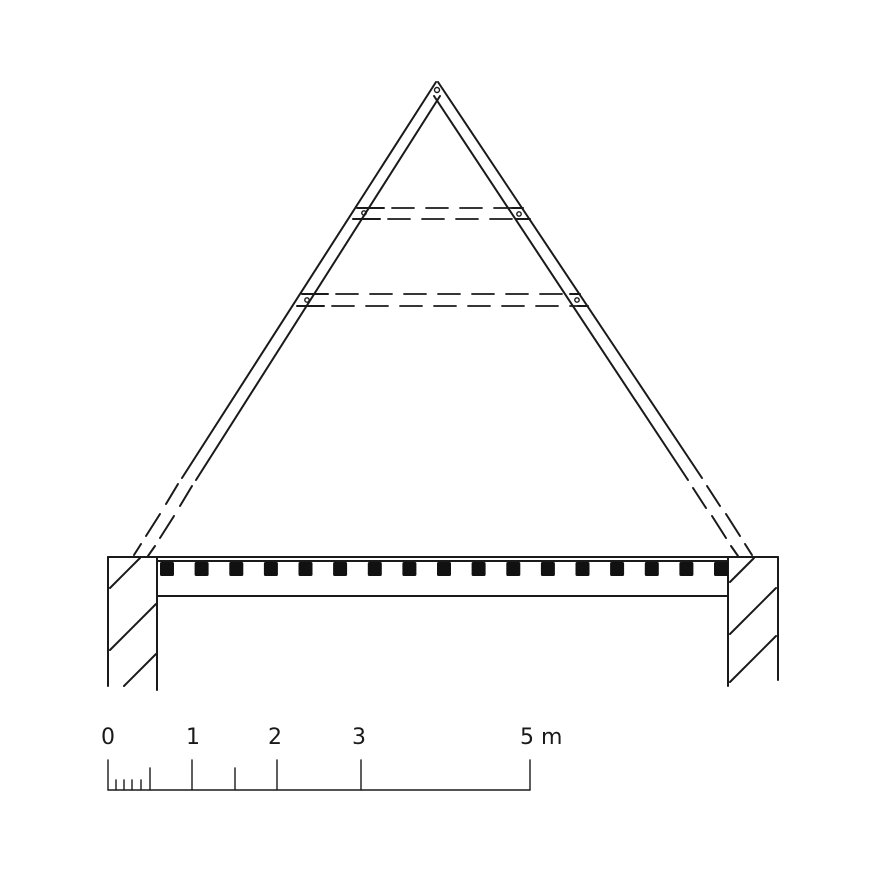 The image size is (886, 886). I want to click on ceiling-joist-ends, so click(444, 569).